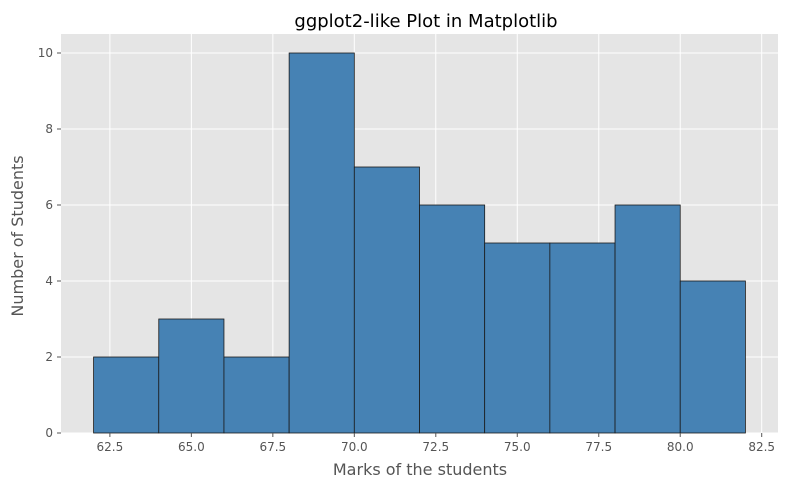 Image resolution: width=788 pixels, height=490 pixels. Describe the element at coordinates (110, 447) in the screenshot. I see `x-tick-label: 62.5` at that location.